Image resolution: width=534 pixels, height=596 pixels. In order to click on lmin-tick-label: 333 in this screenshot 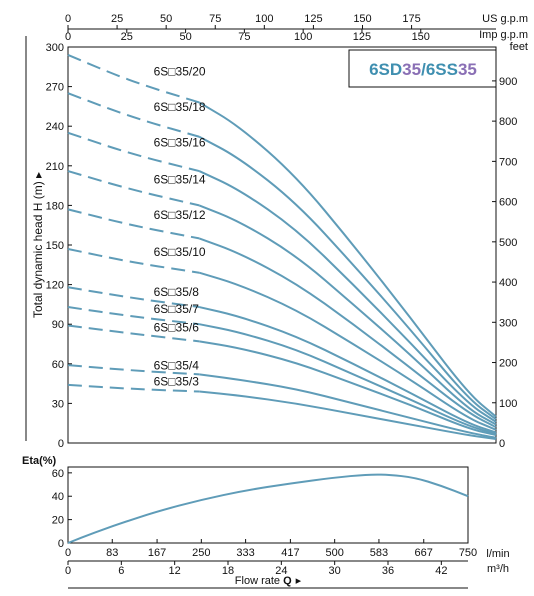, I will do `click(245, 553)`.